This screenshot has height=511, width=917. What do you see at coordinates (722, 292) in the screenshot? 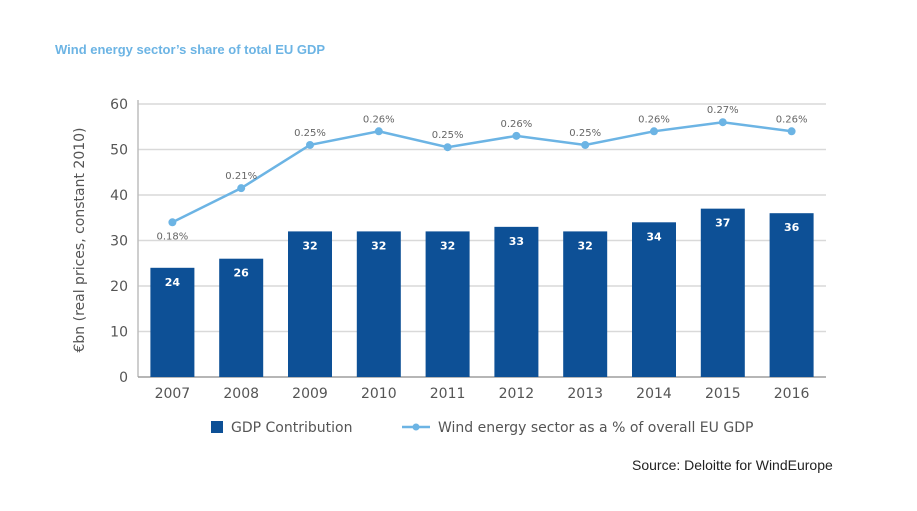
I see `bar-2015` at bounding box center [722, 292].